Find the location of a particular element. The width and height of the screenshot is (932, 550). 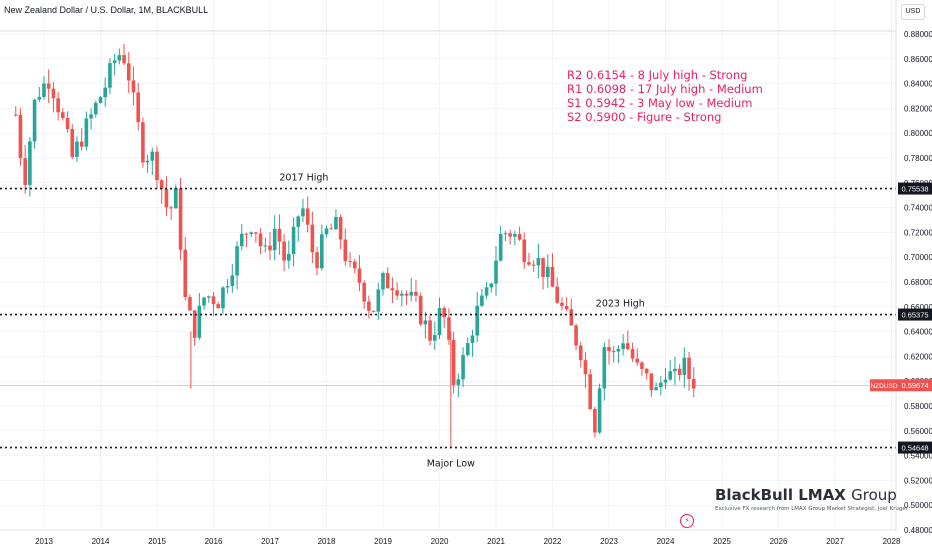

x-tick-label: 2019 is located at coordinates (383, 541).